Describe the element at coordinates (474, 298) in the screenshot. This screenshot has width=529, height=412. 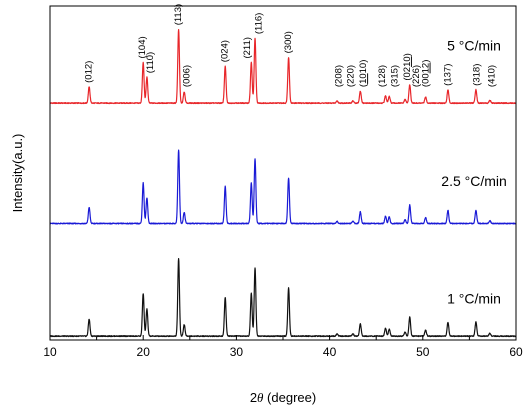
I see `series-label: 1 °C/min` at that location.